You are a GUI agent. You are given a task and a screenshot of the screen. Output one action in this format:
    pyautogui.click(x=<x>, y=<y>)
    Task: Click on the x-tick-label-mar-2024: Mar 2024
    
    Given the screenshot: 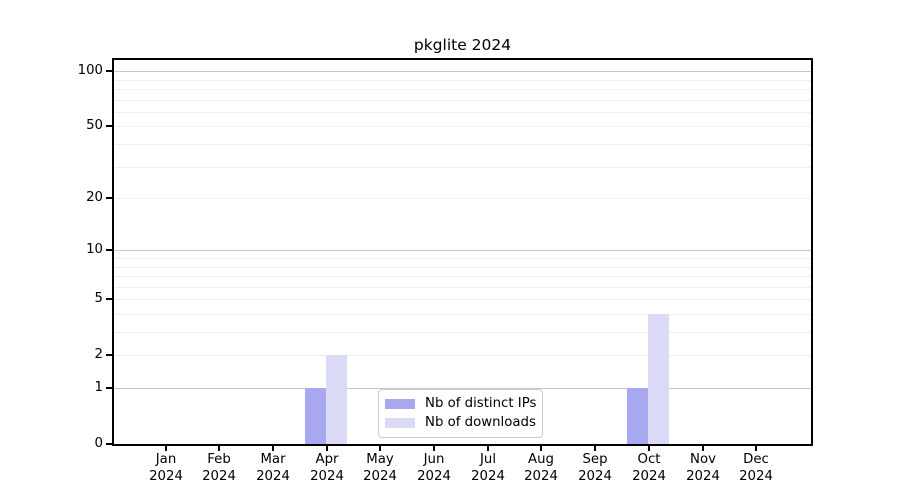 What is the action you would take?
    pyautogui.click(x=273, y=468)
    